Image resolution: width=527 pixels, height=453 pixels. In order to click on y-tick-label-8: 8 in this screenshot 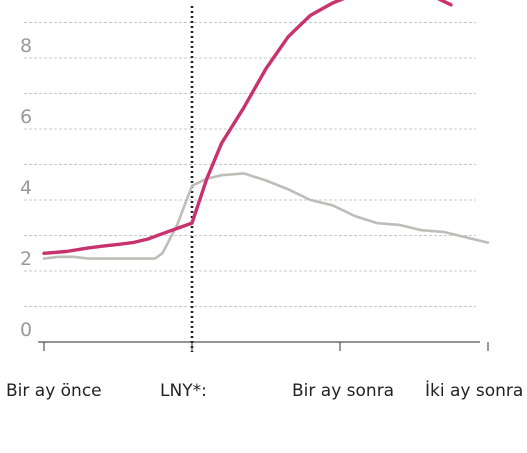, I will do `click(26, 46)`.